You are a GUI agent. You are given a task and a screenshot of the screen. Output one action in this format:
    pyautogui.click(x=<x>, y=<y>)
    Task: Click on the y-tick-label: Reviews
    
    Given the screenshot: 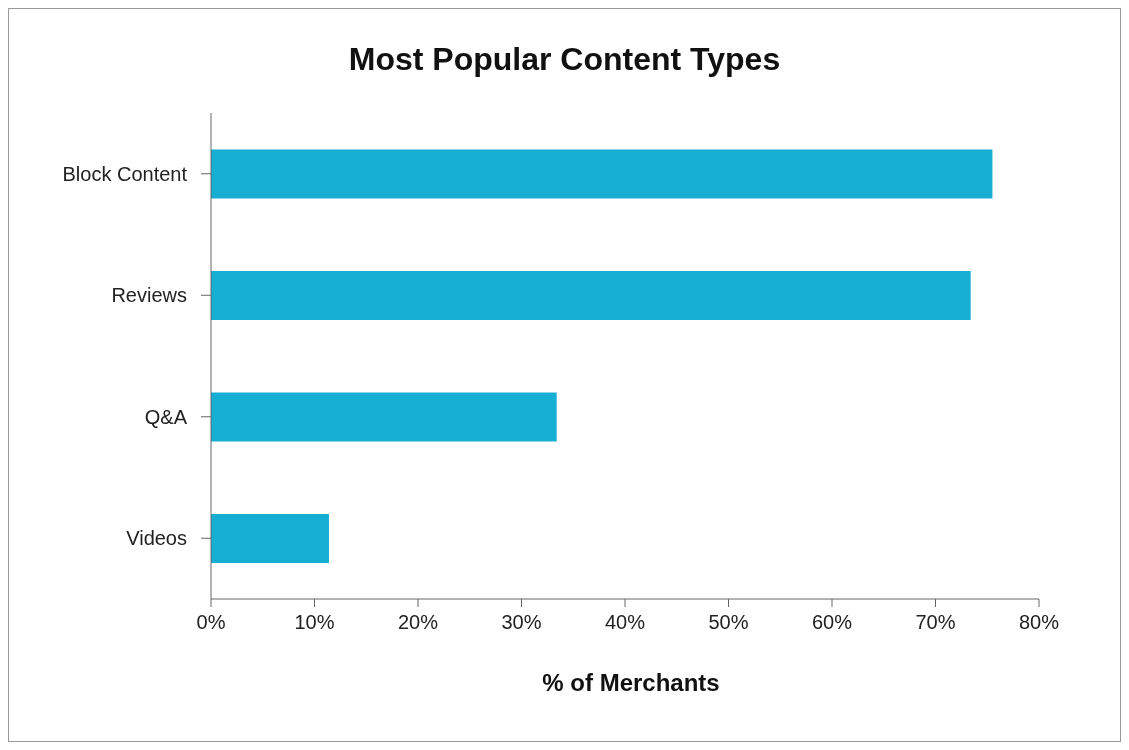 What is the action you would take?
    pyautogui.click(x=149, y=295)
    